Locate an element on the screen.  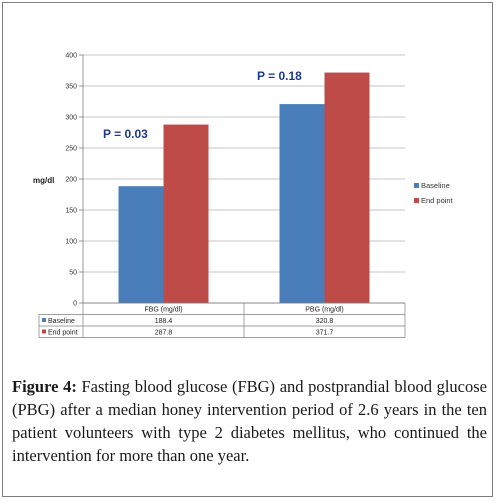
y-tick-label: 150 is located at coordinates (71, 211).